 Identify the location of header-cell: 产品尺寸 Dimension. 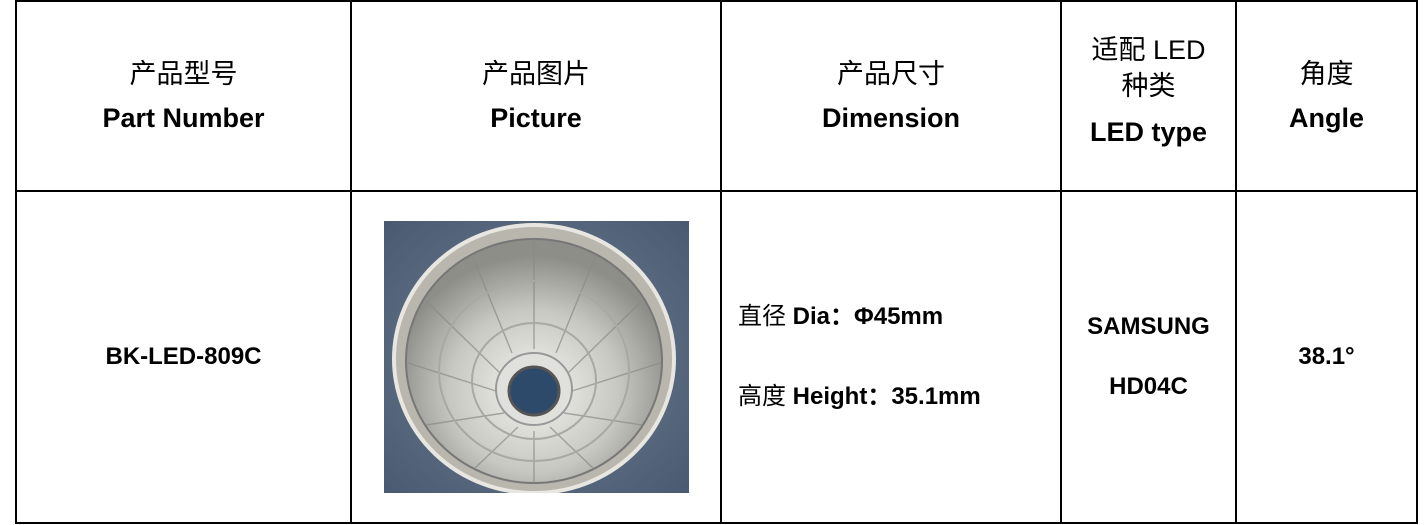
(891, 96).